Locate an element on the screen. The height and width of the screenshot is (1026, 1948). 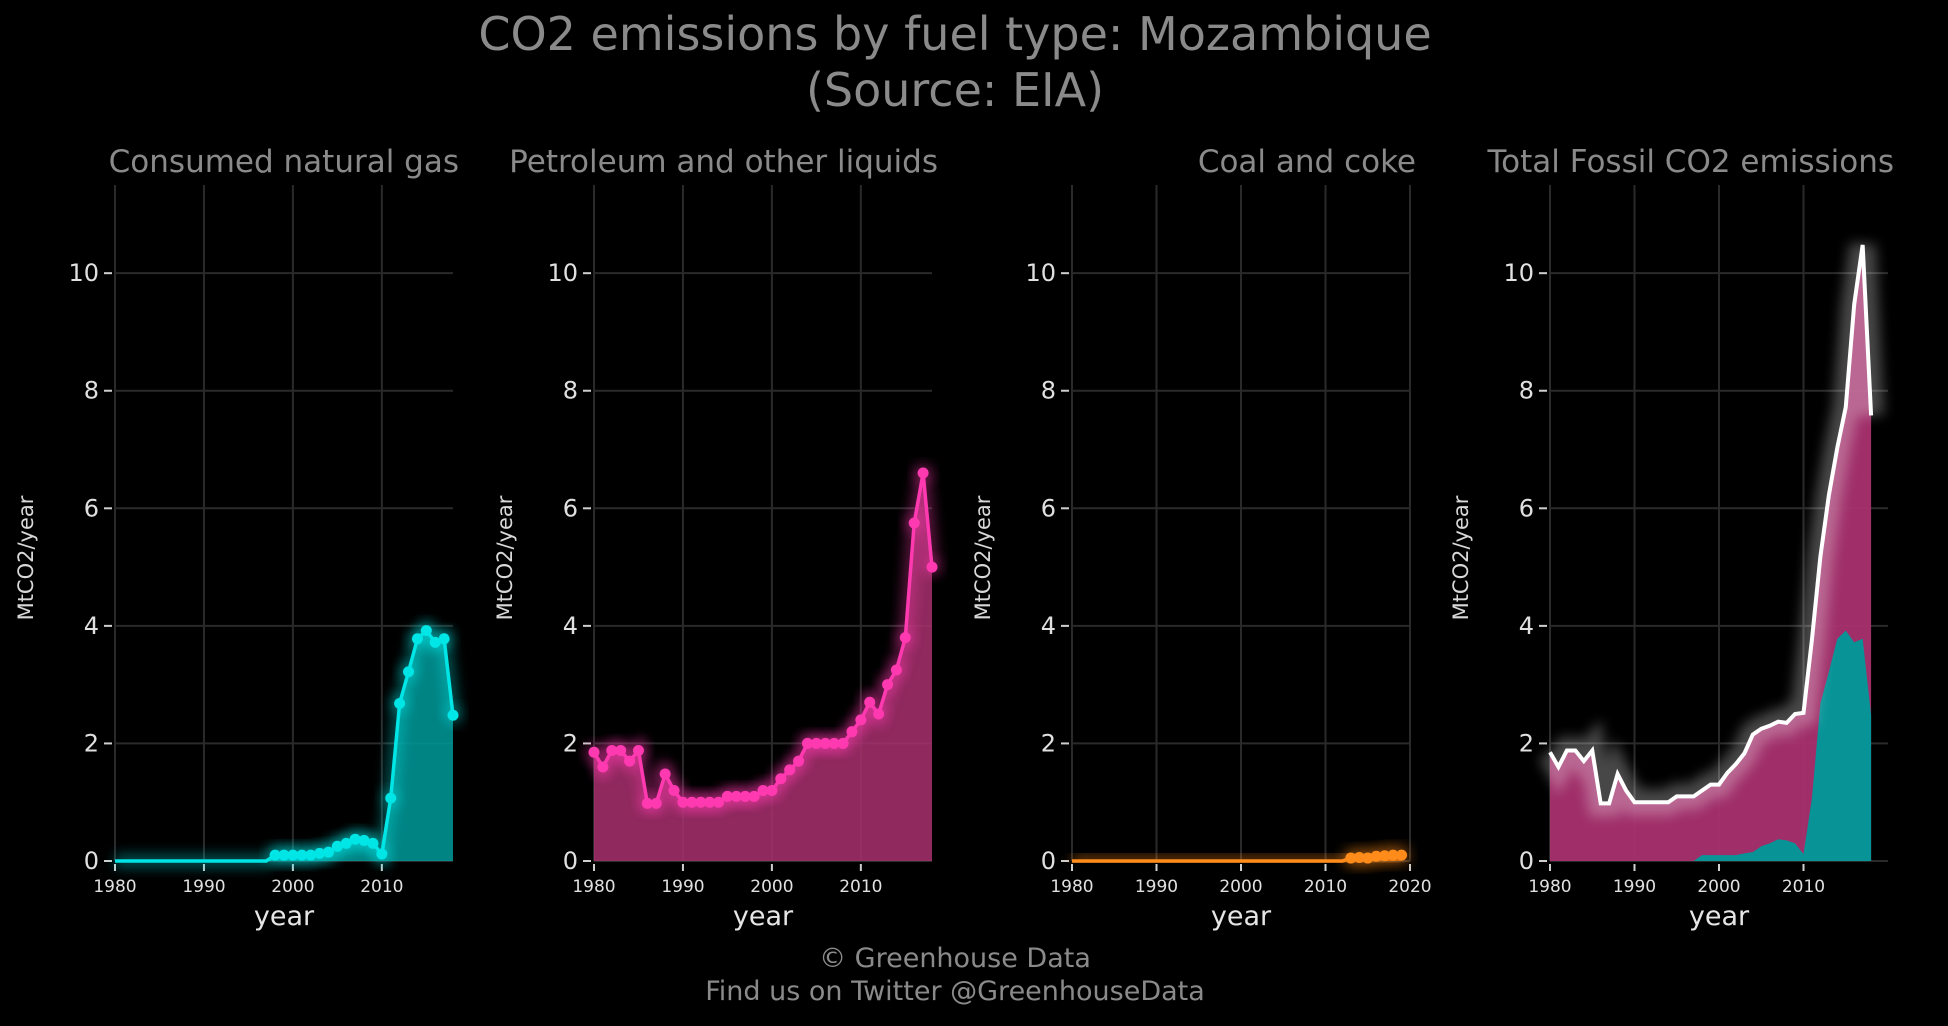
total-line is located at coordinates (1711, 525).